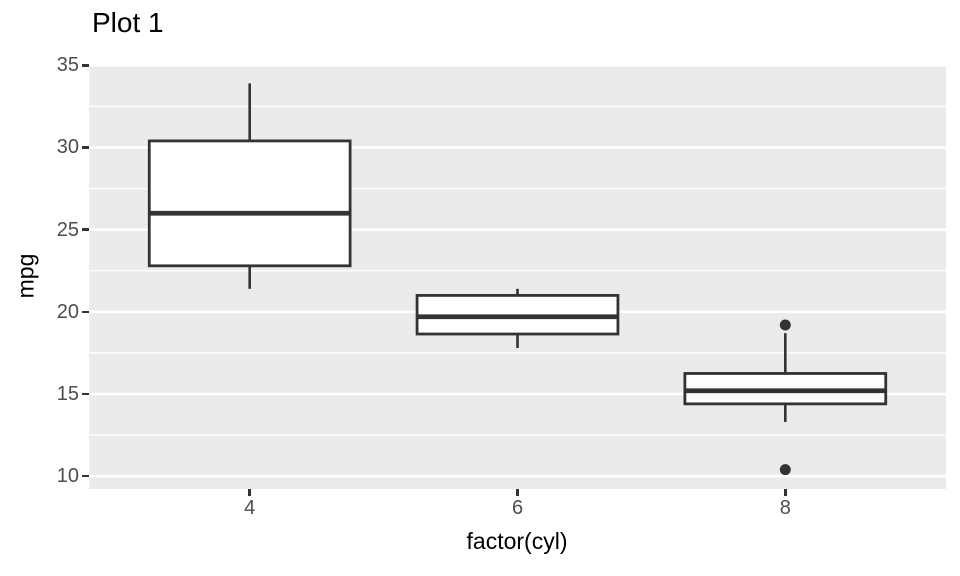  I want to click on x-tick-label: 8, so click(785, 508).